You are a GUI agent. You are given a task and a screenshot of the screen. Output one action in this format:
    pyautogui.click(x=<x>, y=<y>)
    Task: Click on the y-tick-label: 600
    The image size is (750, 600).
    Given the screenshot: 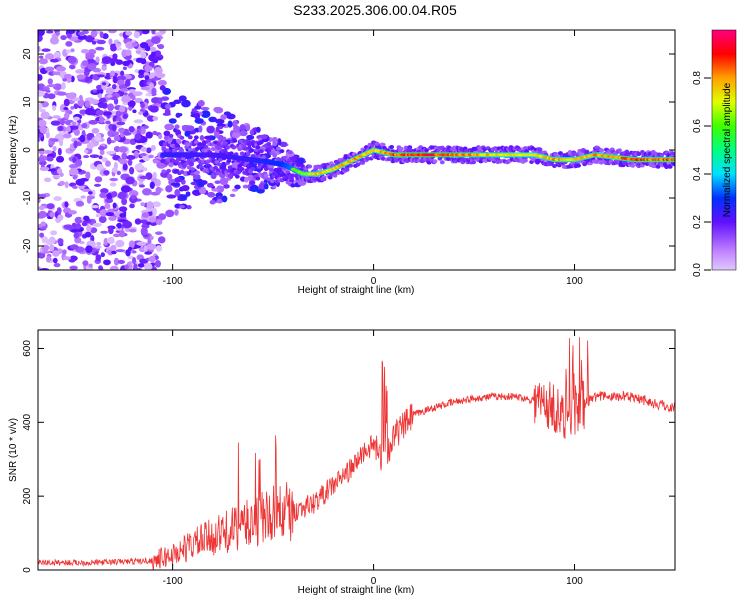 What is the action you would take?
    pyautogui.click(x=27, y=348)
    